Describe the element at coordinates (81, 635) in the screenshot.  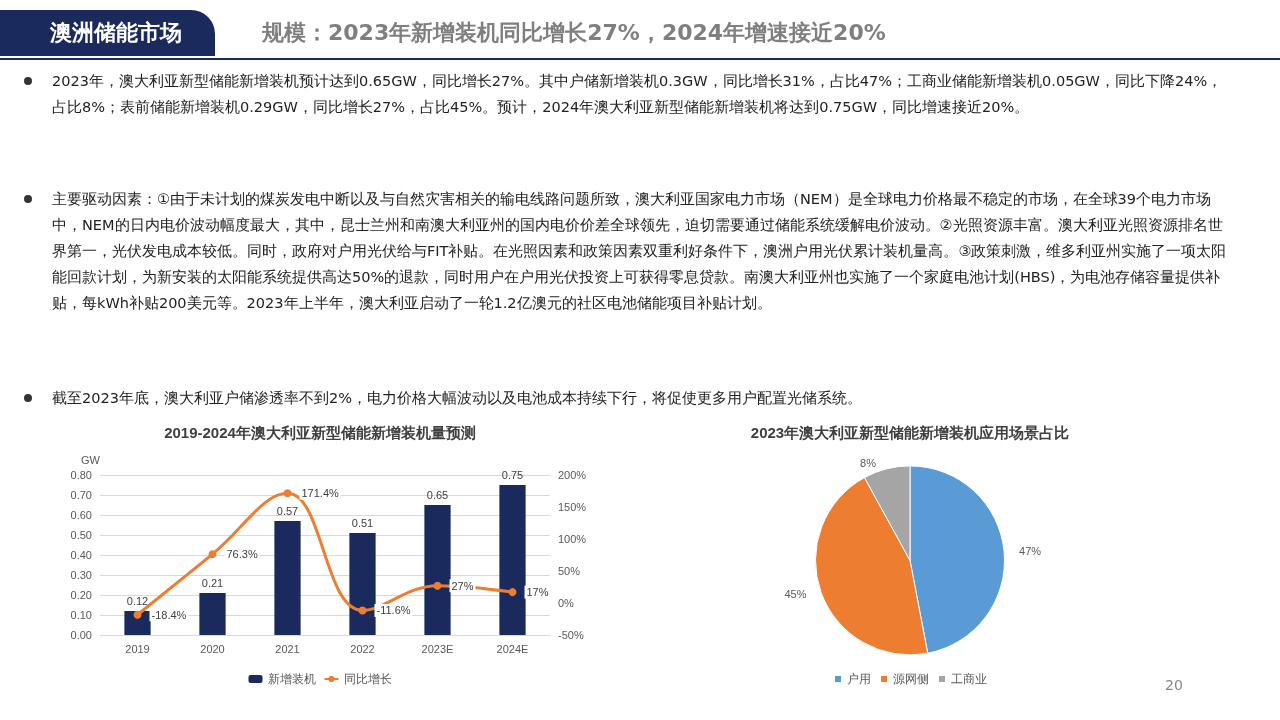
I see `y-tick-label: 0.00` at that location.